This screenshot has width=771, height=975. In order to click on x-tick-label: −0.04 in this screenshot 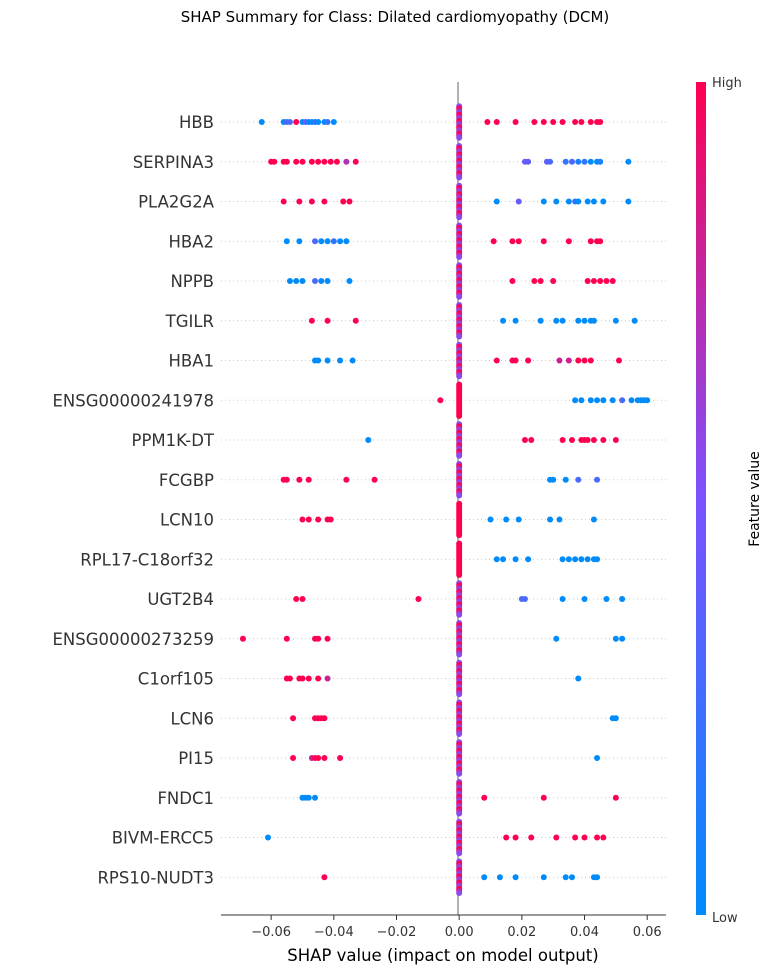, I will do `click(334, 932)`.